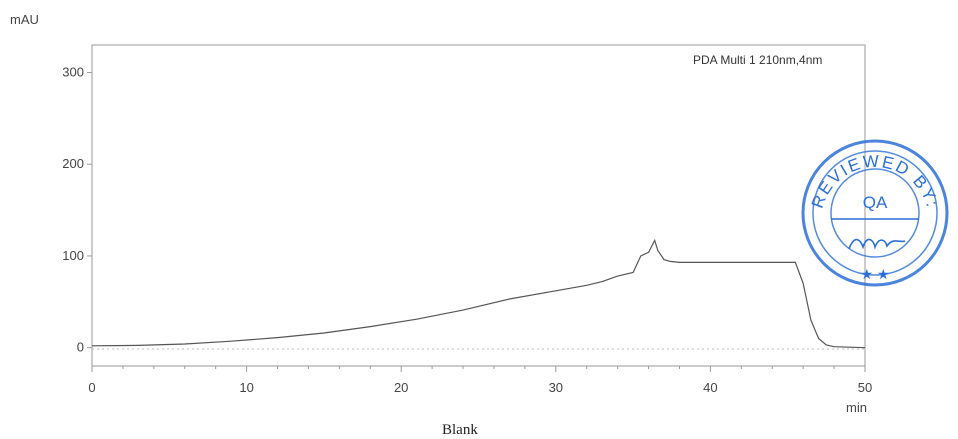 The width and height of the screenshot is (958, 439). Describe the element at coordinates (73, 163) in the screenshot. I see `y-tick-label: 200` at that location.